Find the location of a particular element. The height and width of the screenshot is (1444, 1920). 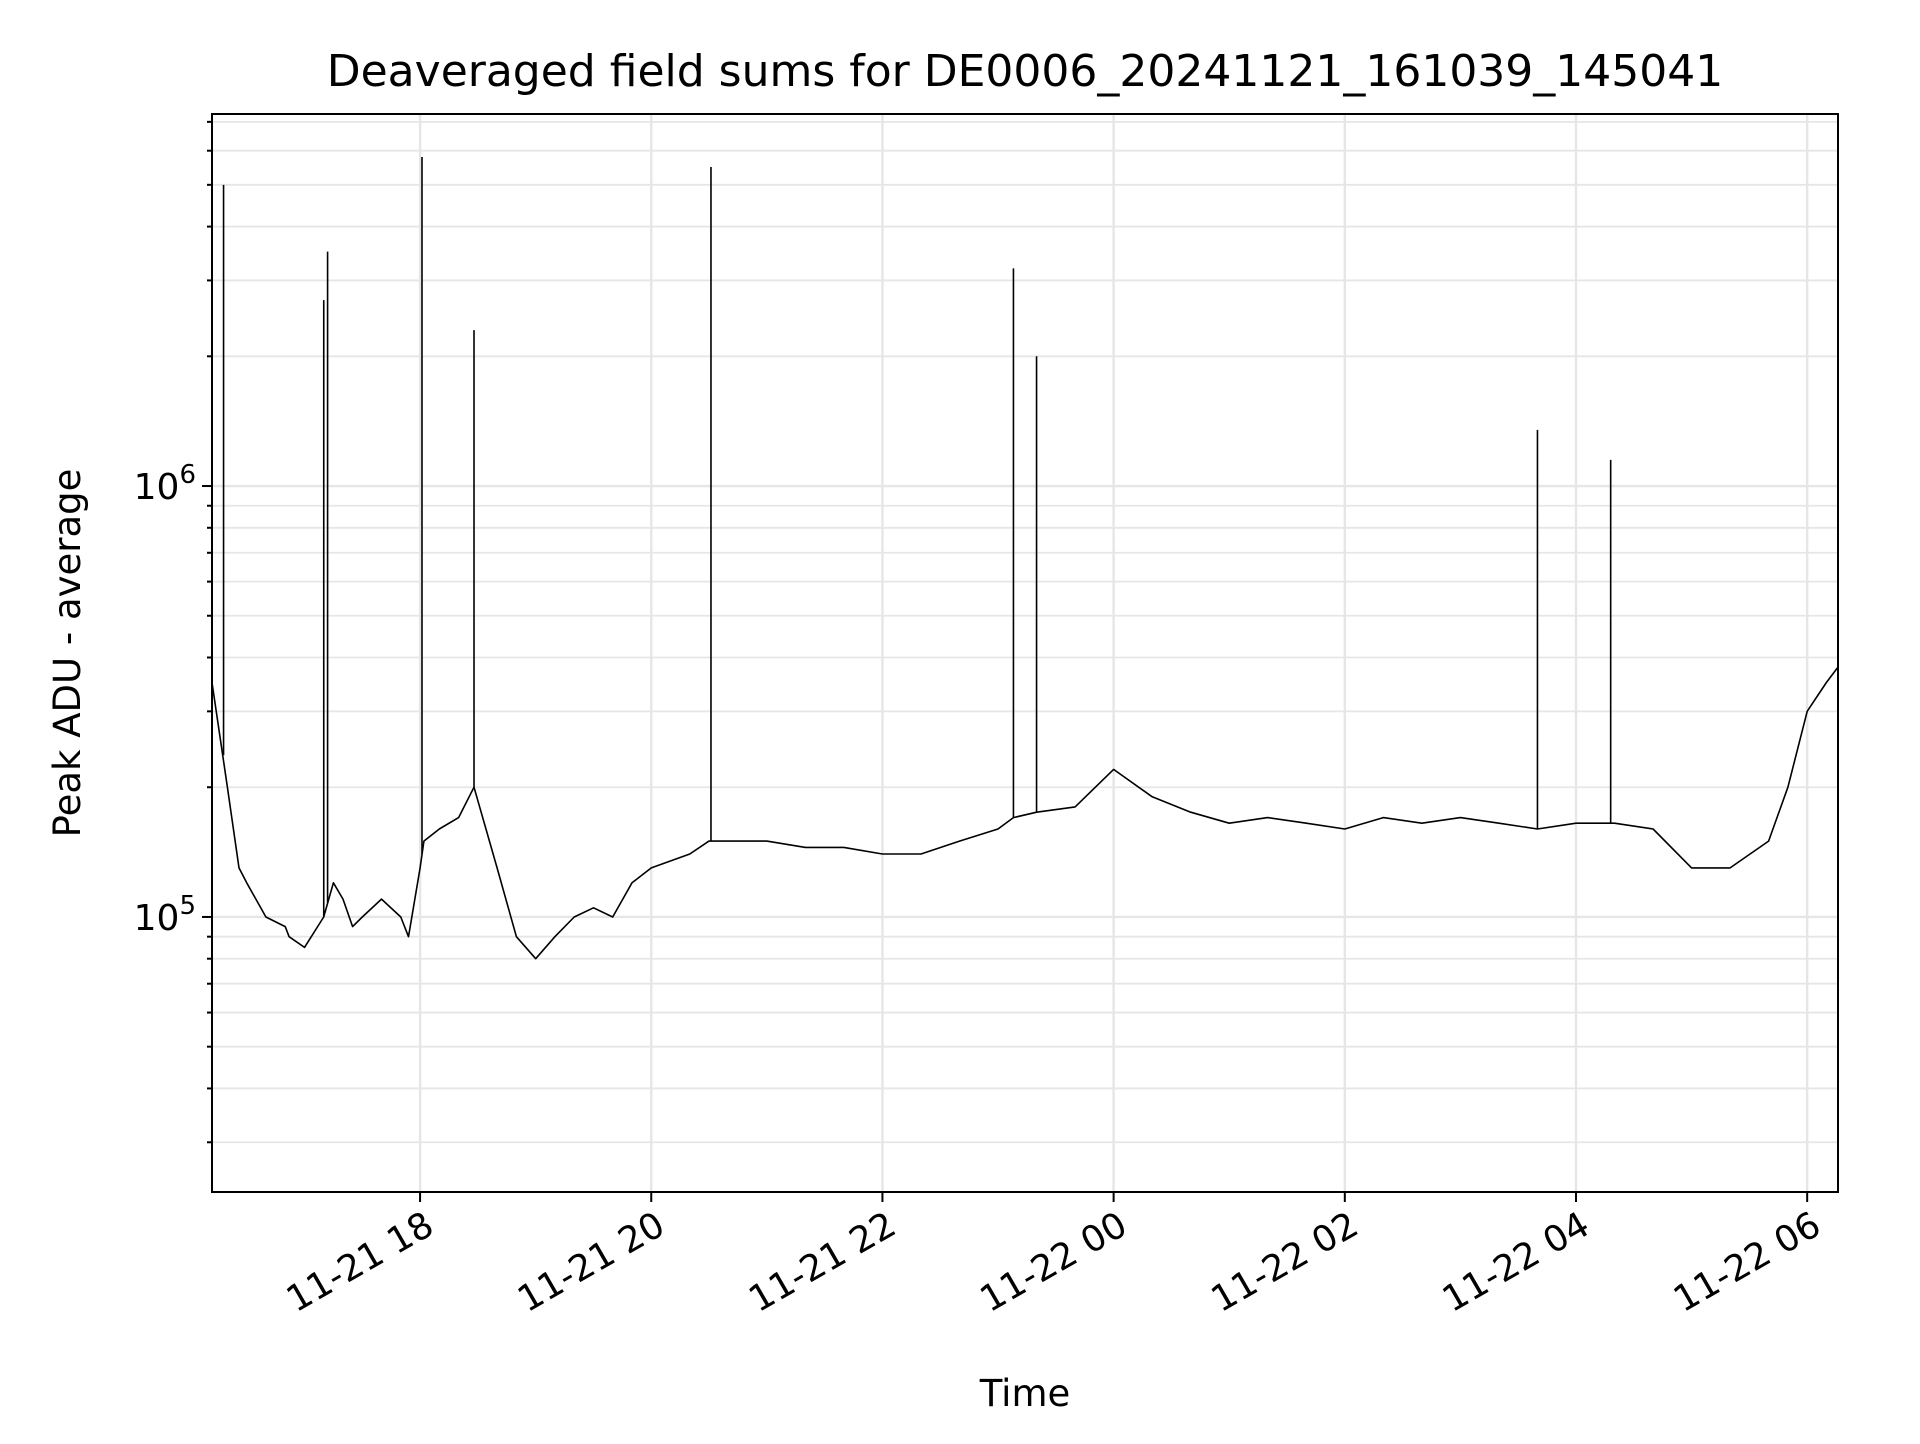

y-tick-label-exponent: 5 is located at coordinates (187, 906).